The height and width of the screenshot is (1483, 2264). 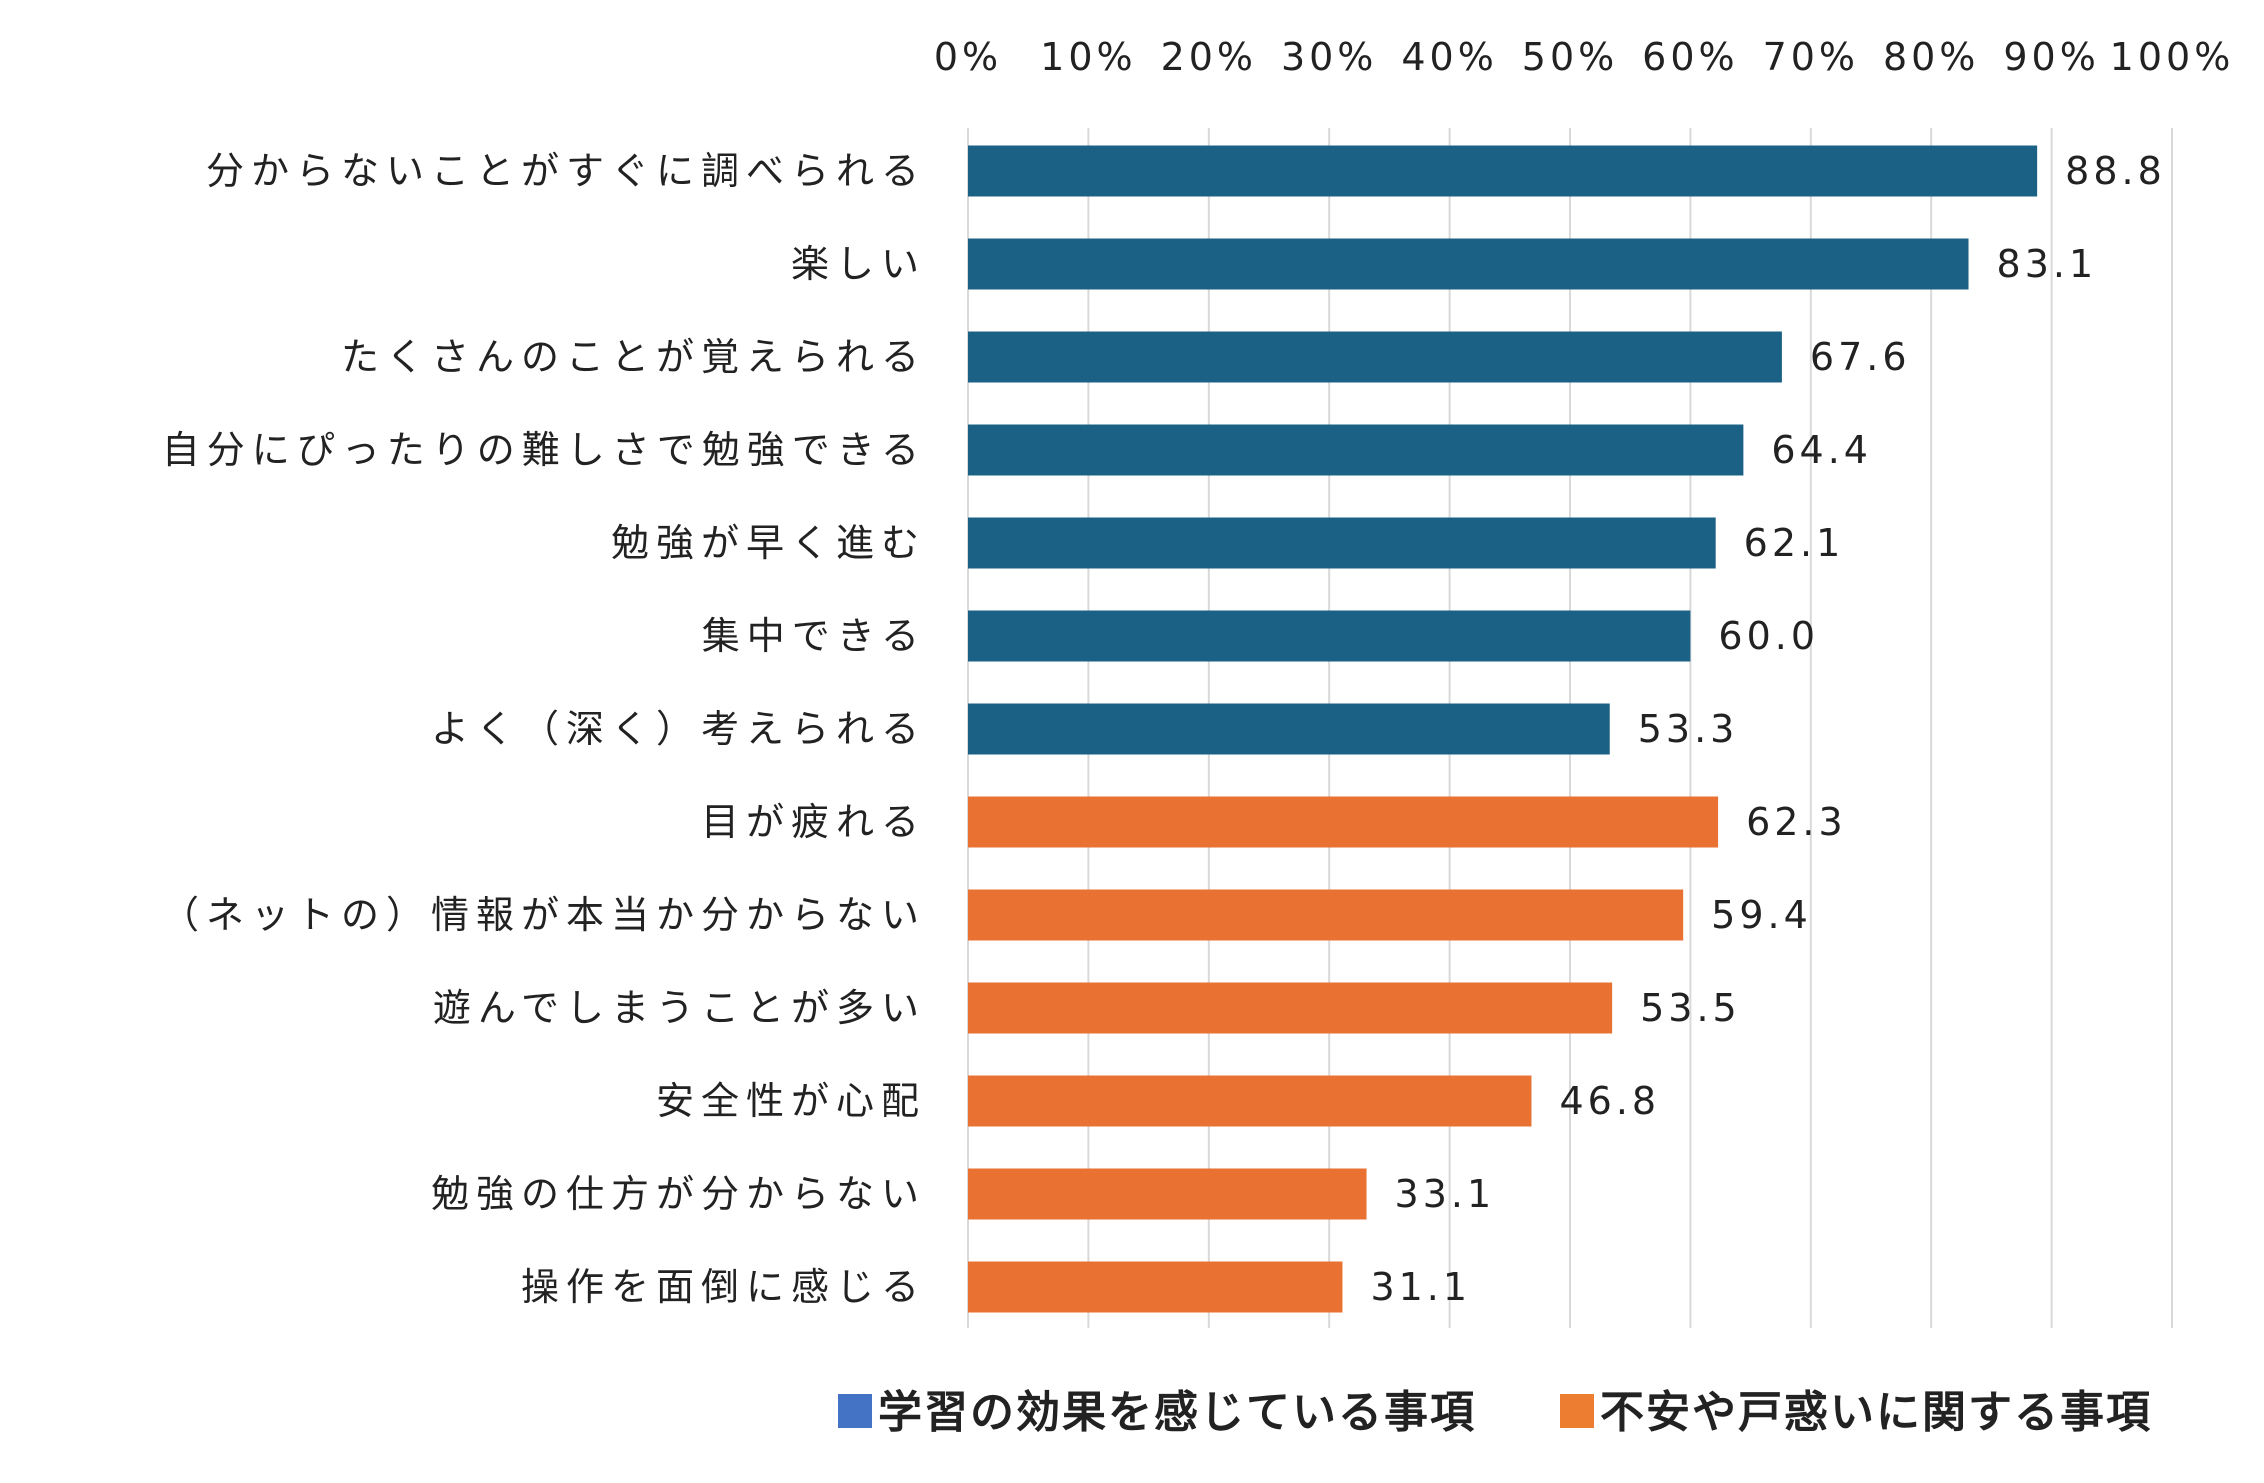 I want to click on category-label: 安全性が心配, so click(x=791, y=1101).